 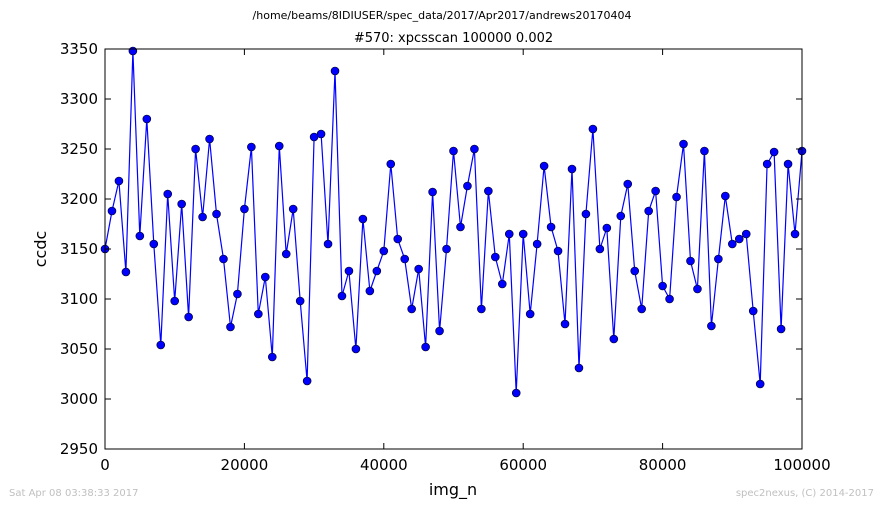 I want to click on y-tick-label: 3100, so click(x=79, y=299).